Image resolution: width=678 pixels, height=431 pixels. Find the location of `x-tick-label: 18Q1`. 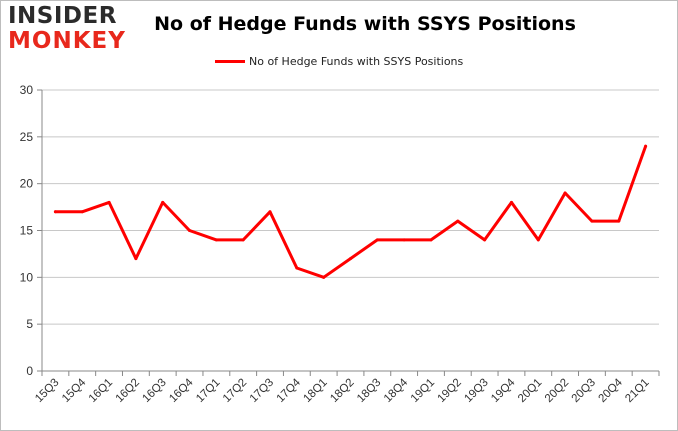

x-tick-label: 18Q1 is located at coordinates (315, 391).